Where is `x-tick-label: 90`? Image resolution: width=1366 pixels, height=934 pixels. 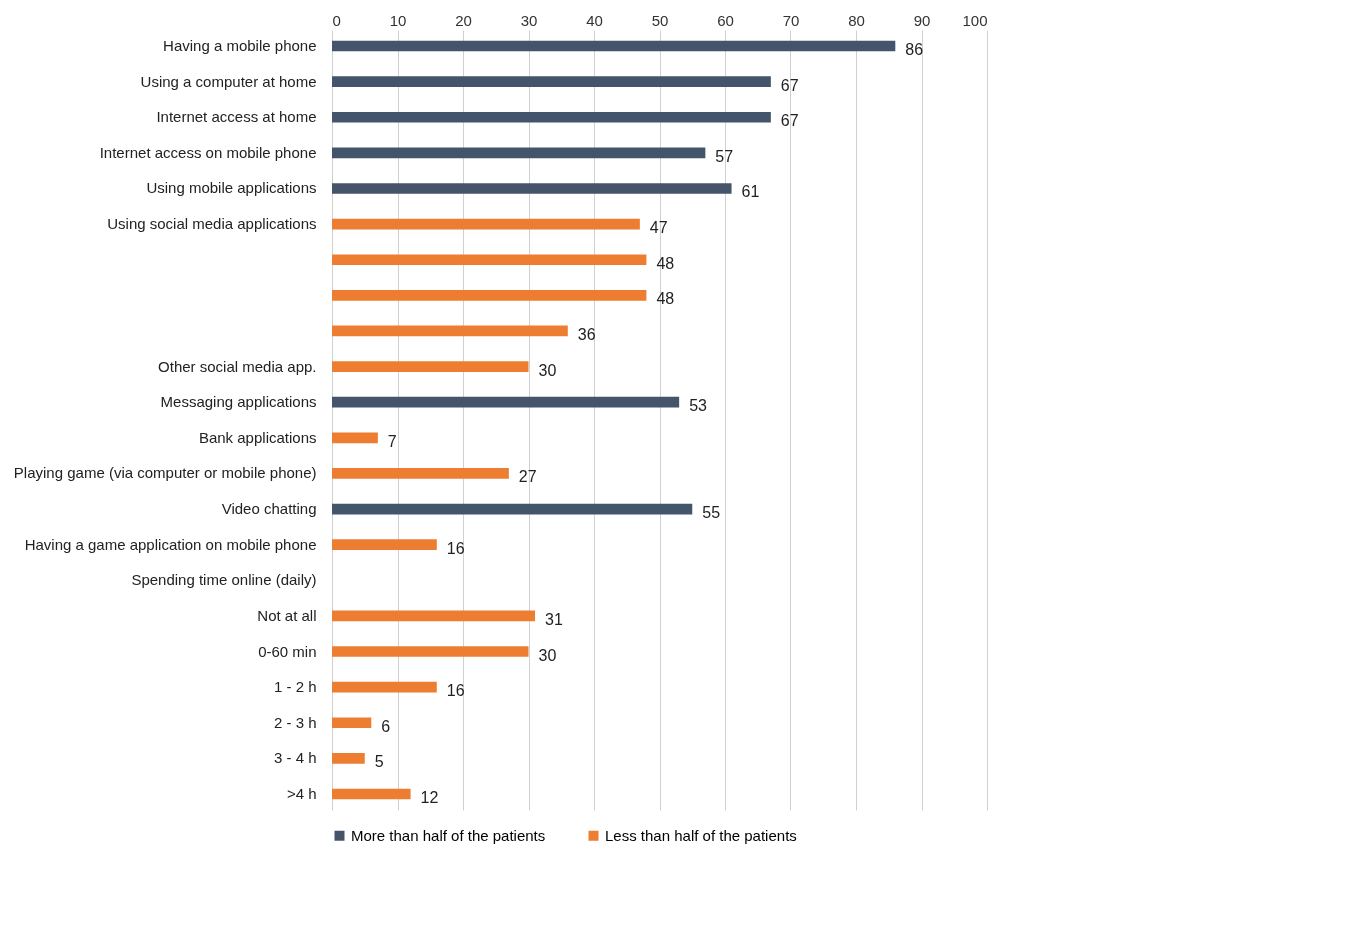 x-tick-label: 90 is located at coordinates (922, 20).